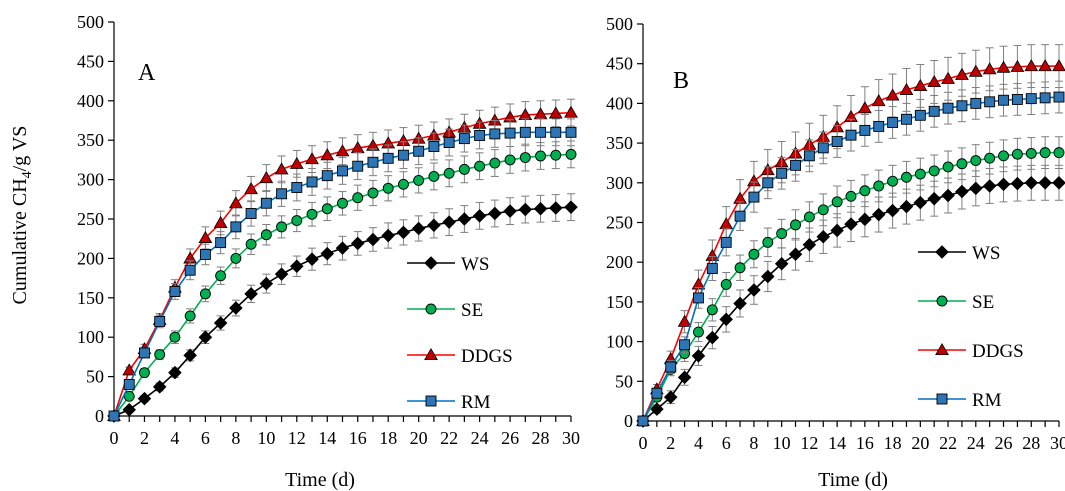 This screenshot has height=491, width=1065. I want to click on legend-label: DDGS, so click(998, 351).